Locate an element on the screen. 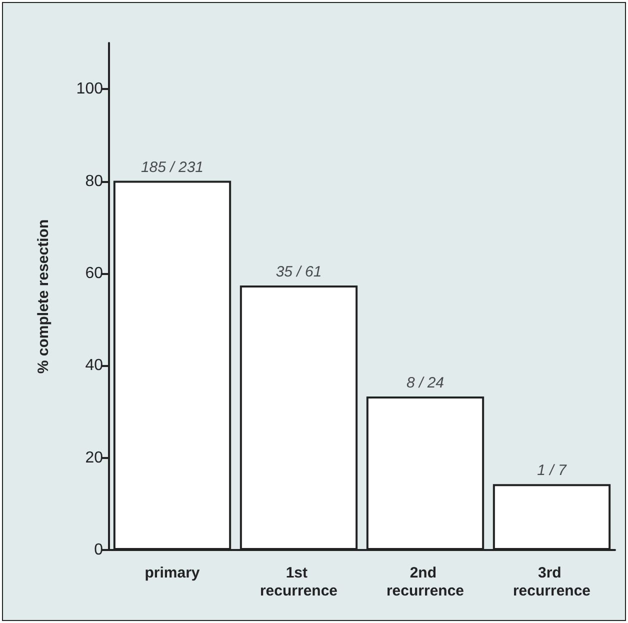  x-tick-label: 2nd recurrence is located at coordinates (425, 582).